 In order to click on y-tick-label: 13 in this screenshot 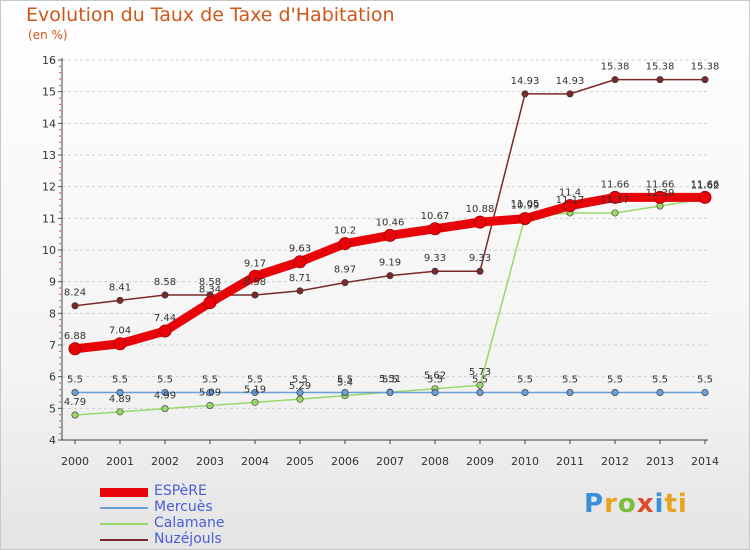, I will do `click(49, 155)`.